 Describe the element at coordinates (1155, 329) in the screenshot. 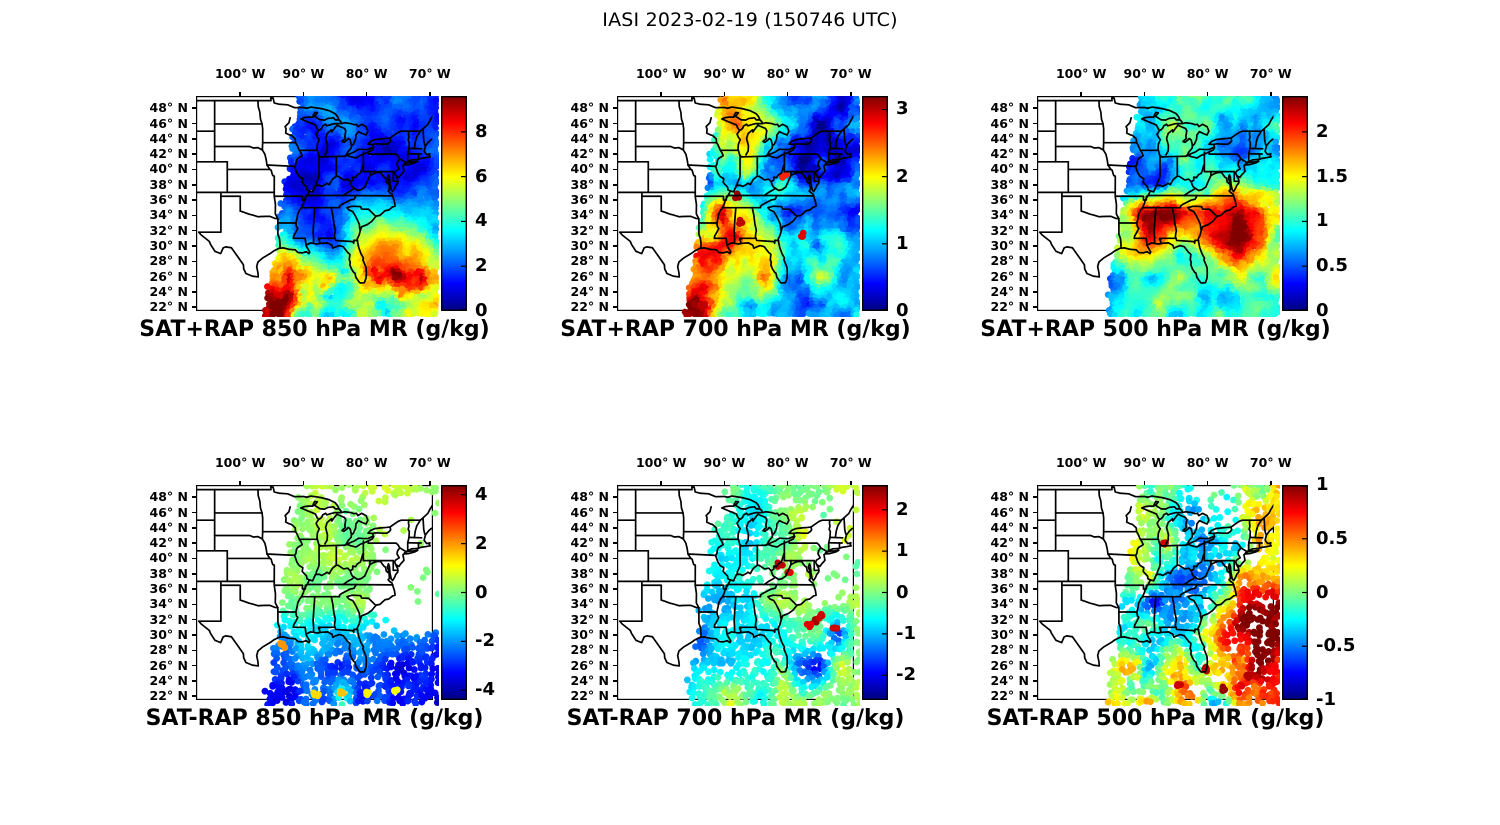

I see `panel-caption: SAT+RAP 500 hPa MR (g/kg)` at that location.